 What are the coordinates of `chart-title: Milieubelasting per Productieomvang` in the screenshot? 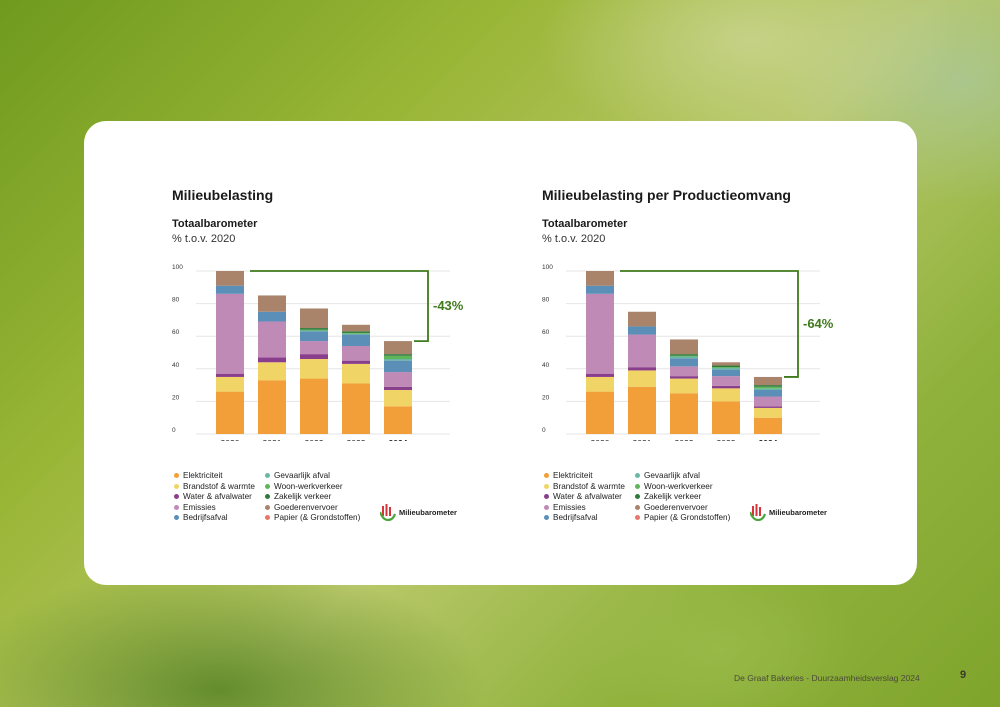 It's located at (666, 195).